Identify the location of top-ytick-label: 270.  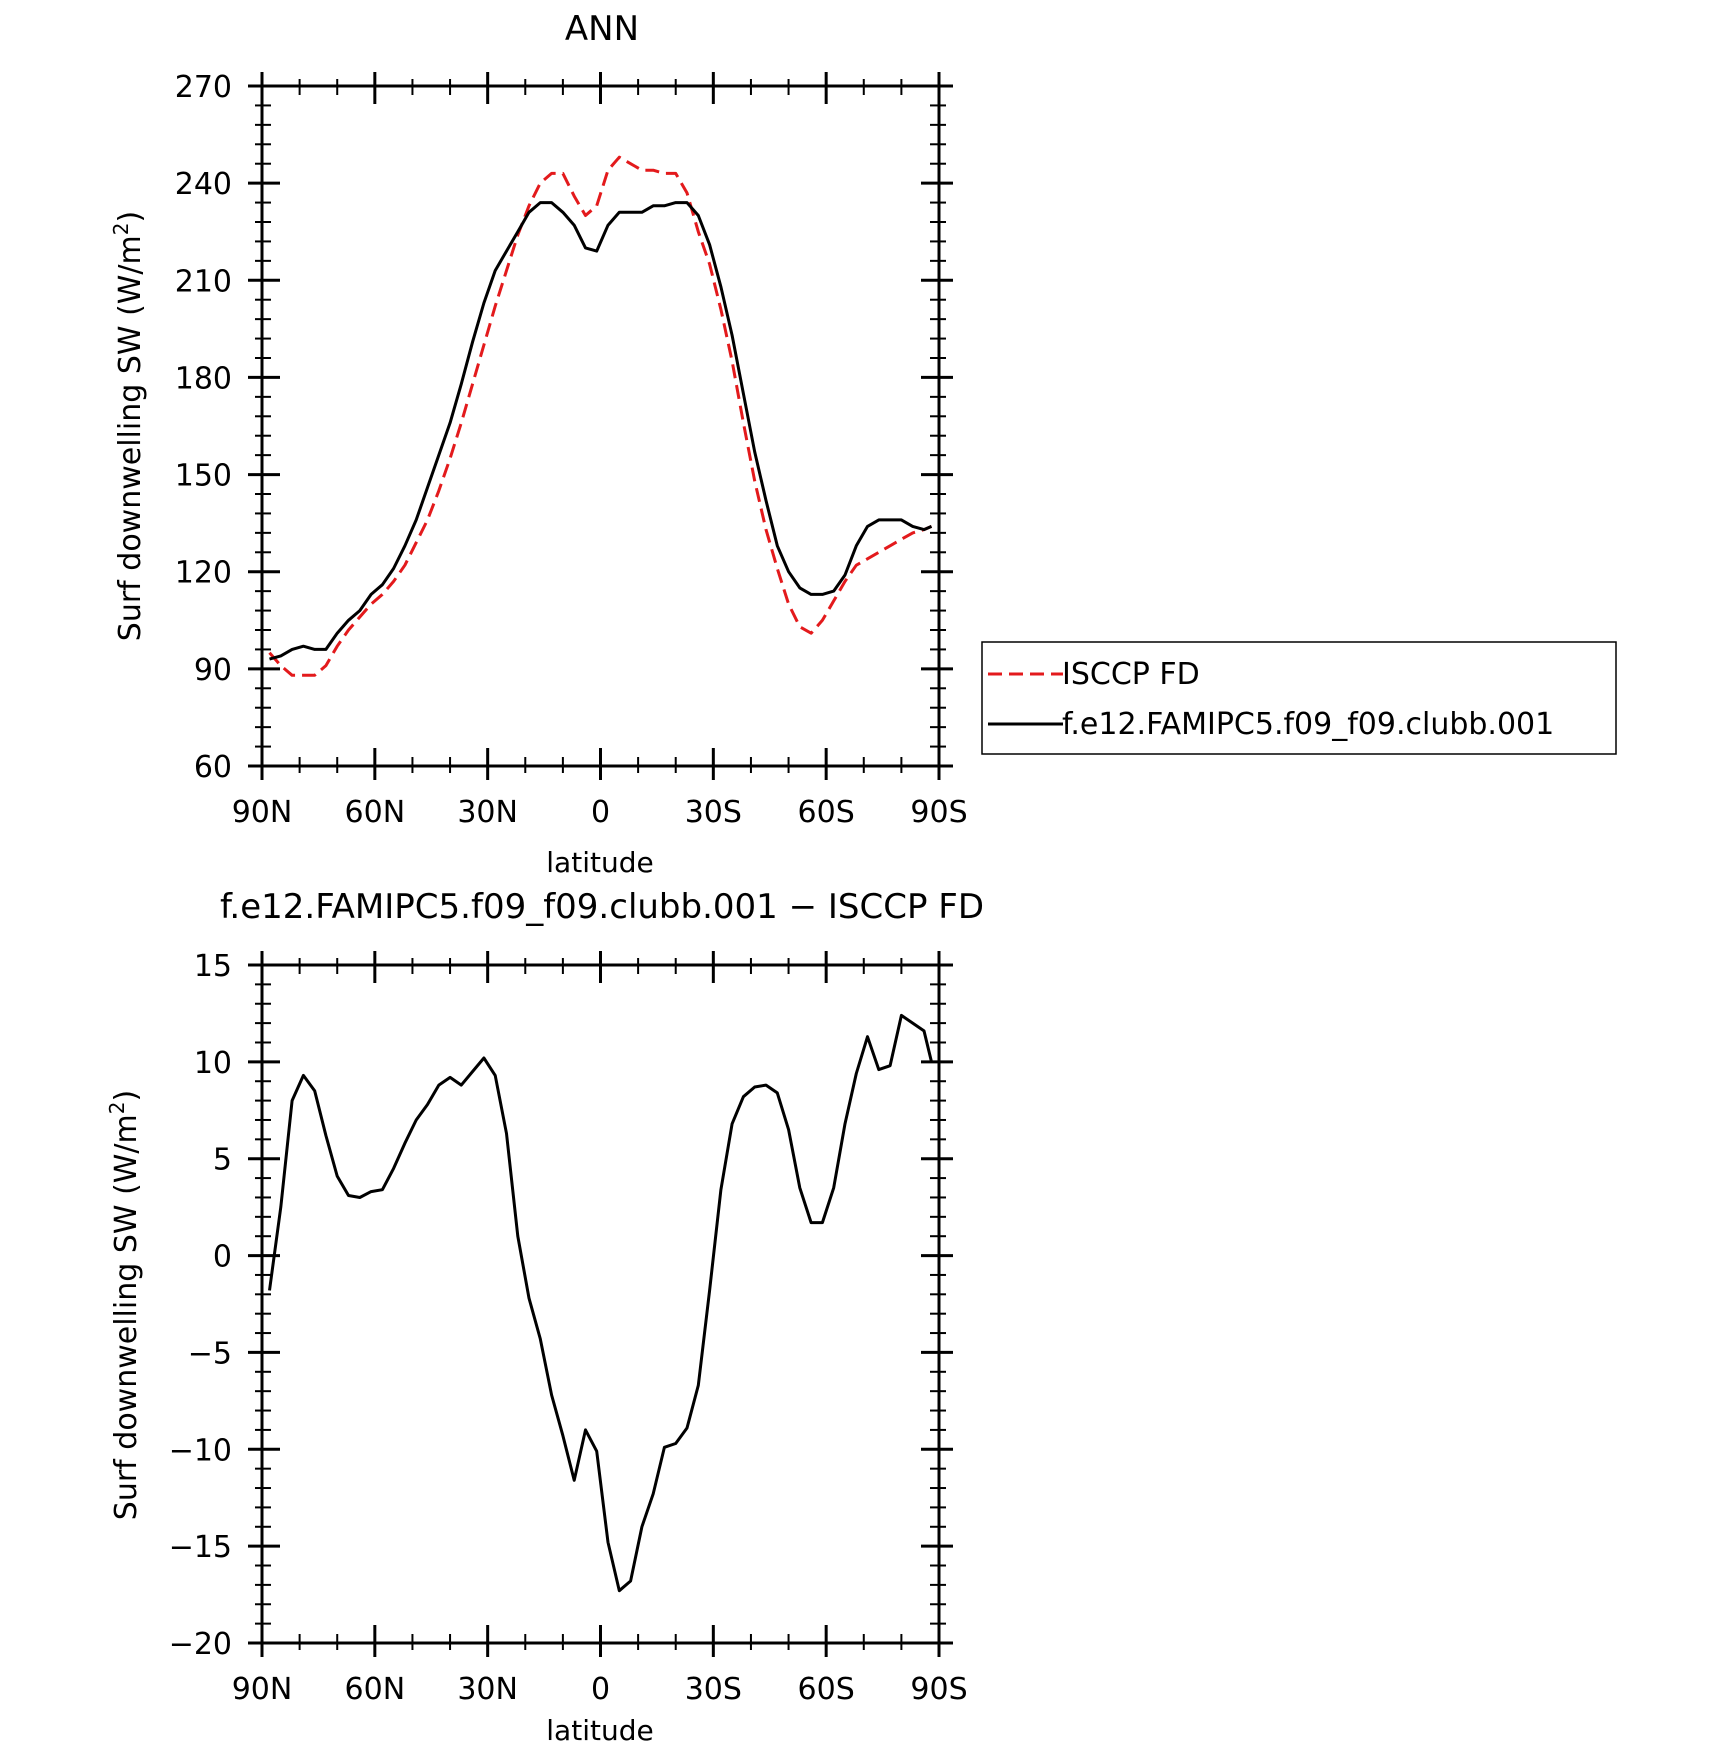
(203, 87).